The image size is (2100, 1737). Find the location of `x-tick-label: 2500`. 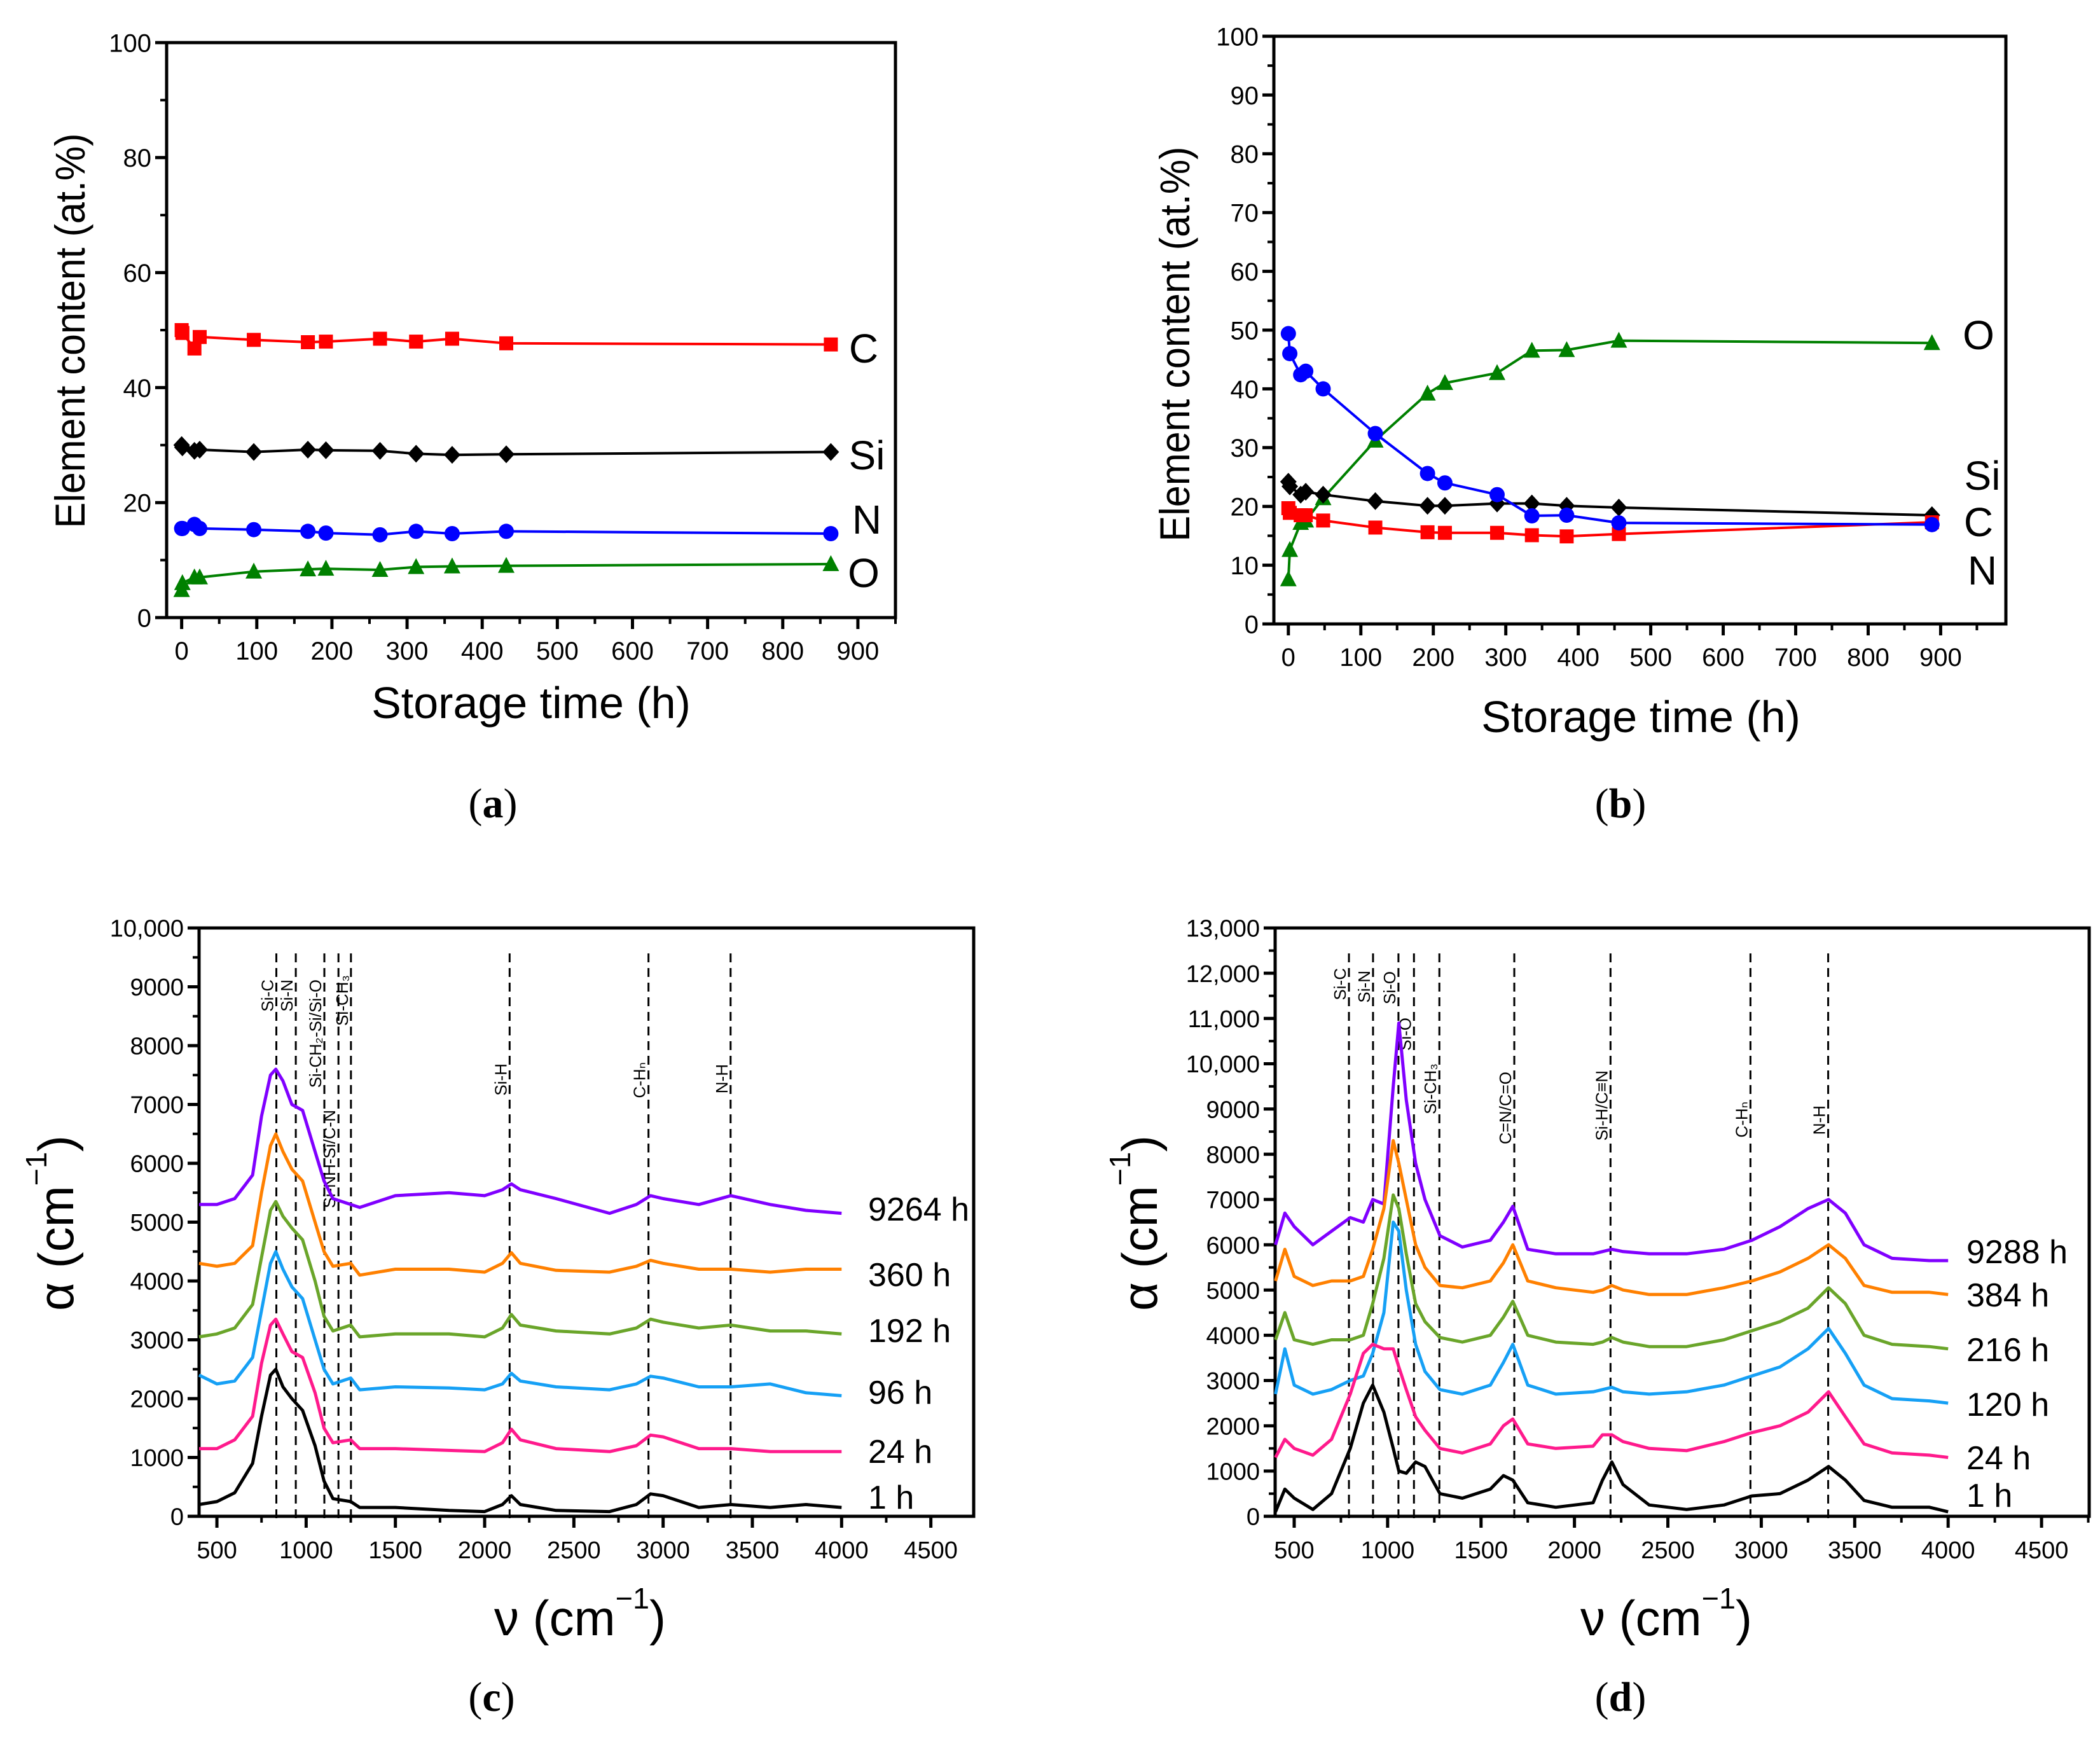

x-tick-label: 2500 is located at coordinates (574, 1550).